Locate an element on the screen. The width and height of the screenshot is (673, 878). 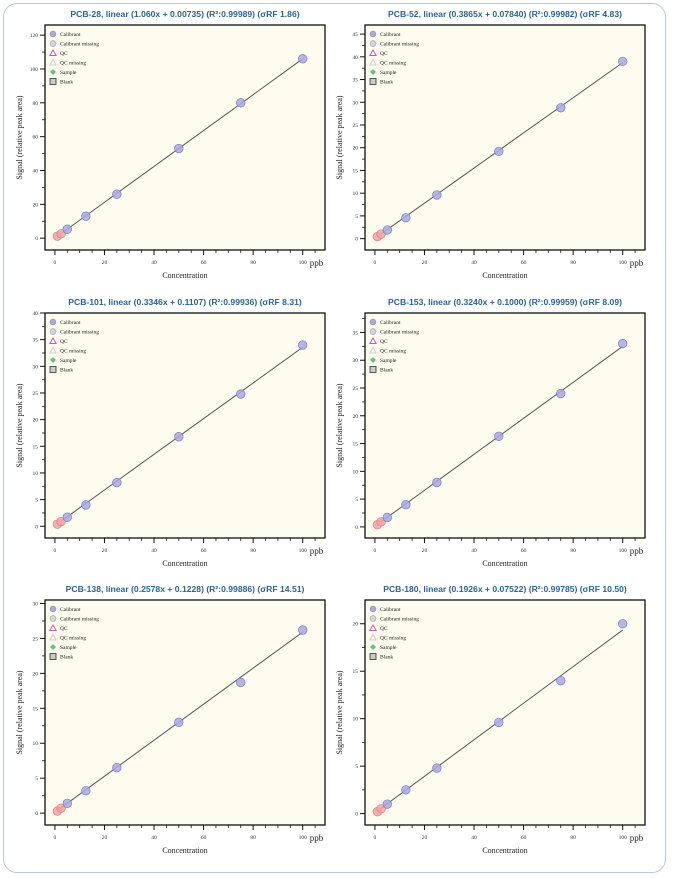
y-tick-label: 35 is located at coordinates (356, 333).